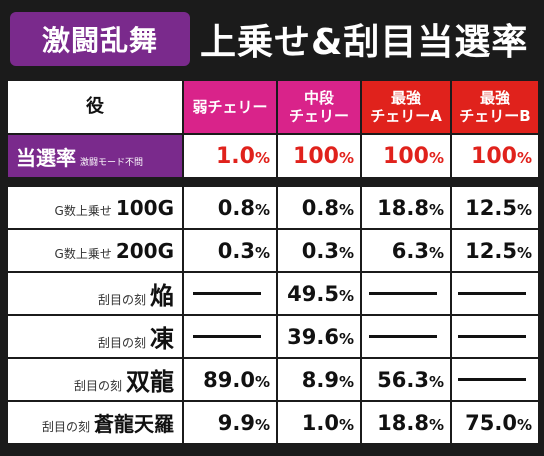 The width and height of the screenshot is (544, 456). I want to click on col-header-strong-cherry-b: 最強 チェリーB, so click(495, 107).